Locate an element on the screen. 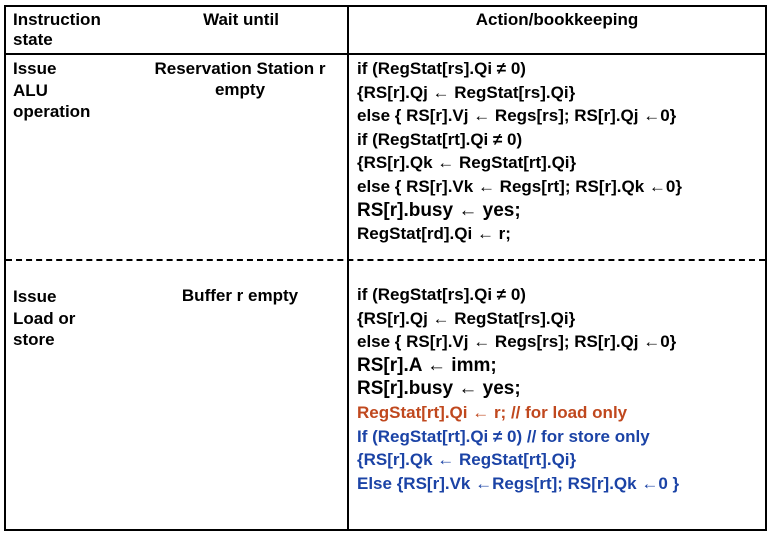 The width and height of the screenshot is (773, 538). row-loadstore-wait: Buffer r empty is located at coordinates (240, 295).